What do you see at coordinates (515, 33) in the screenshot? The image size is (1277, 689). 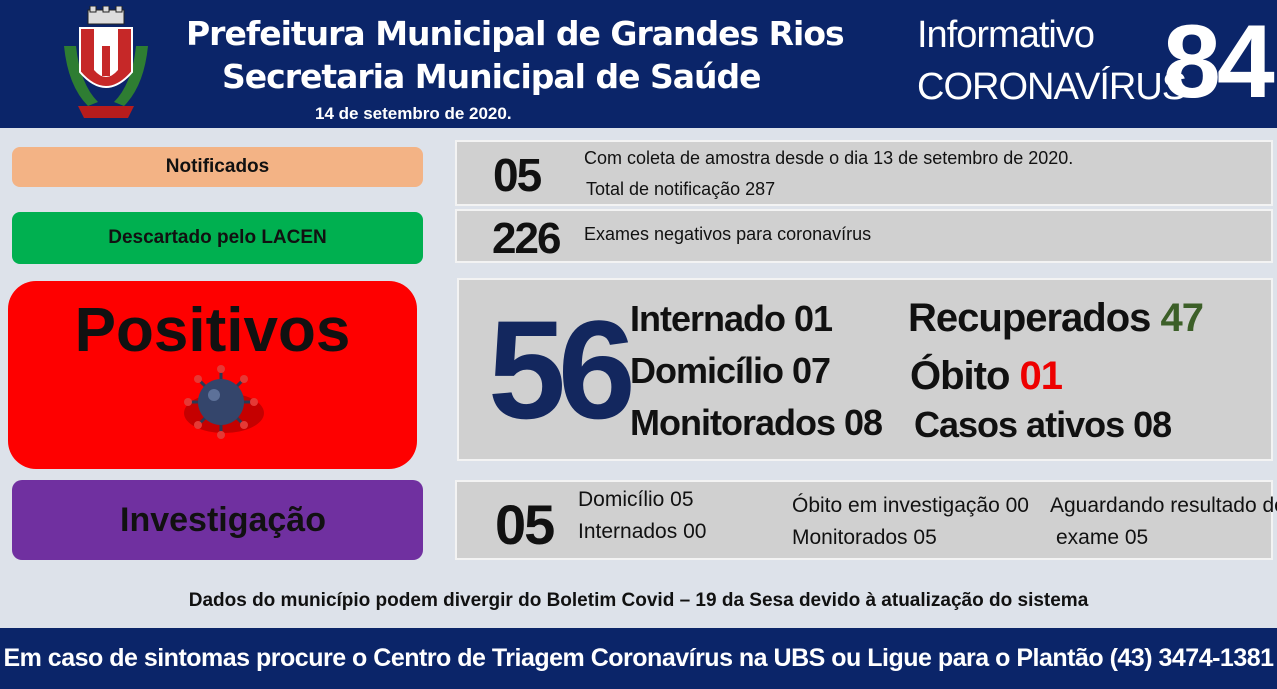 I see `municipality-title: Prefeitura Municipal de Grandes Rios` at bounding box center [515, 33].